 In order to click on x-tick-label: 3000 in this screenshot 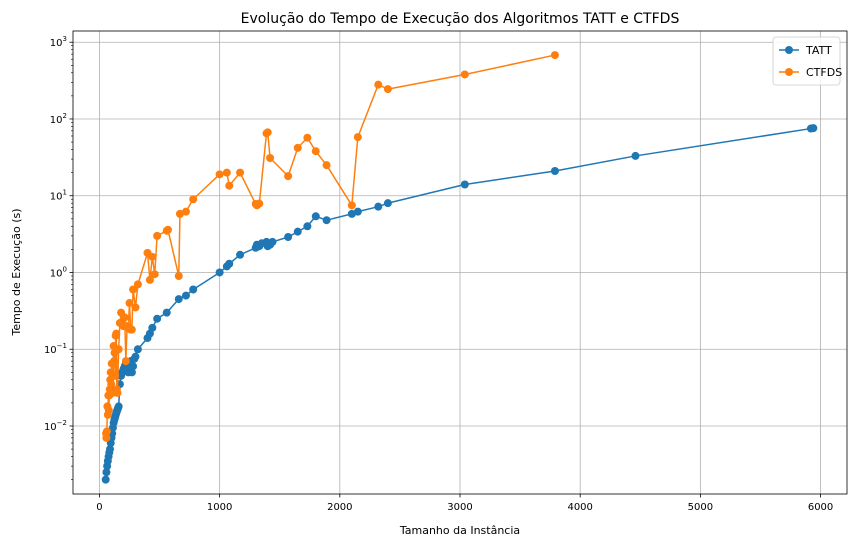, I will do `click(459, 507)`.